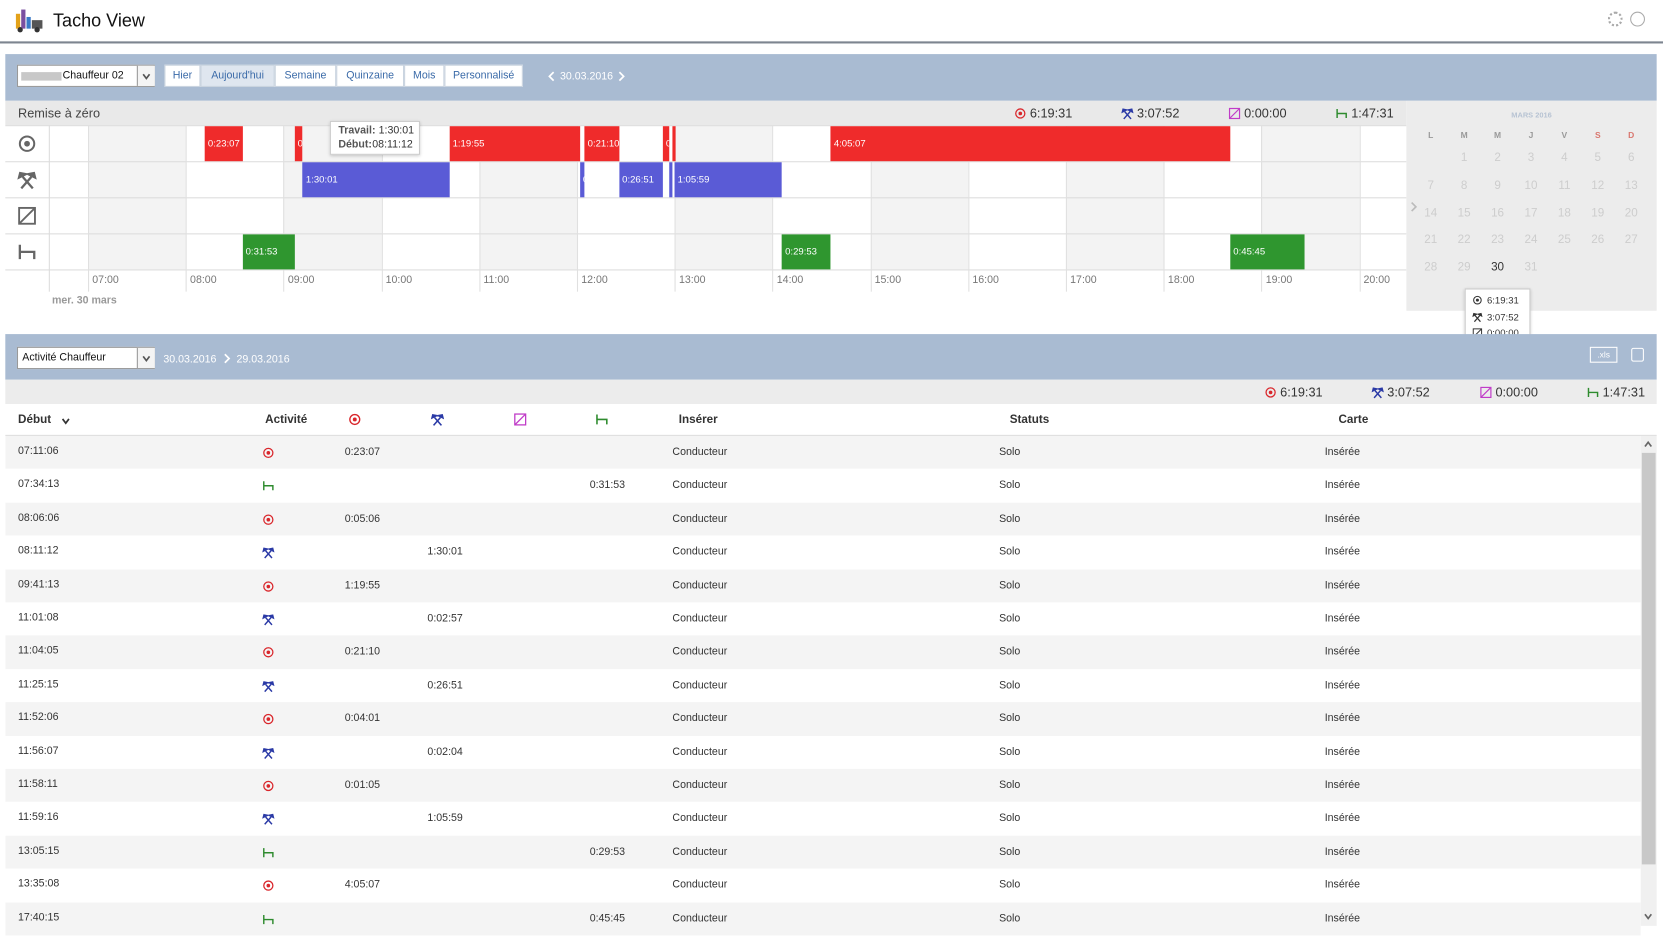 The image size is (1663, 938). I want to click on calendar-day: 27, so click(1631, 240).